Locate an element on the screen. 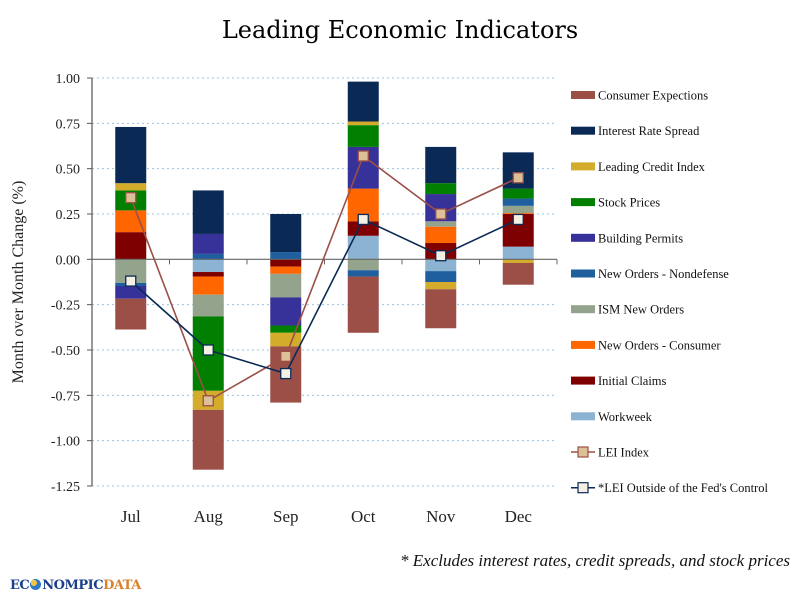 This screenshot has width=800, height=598. bar-new-orders-consumer-nov is located at coordinates (441, 235).